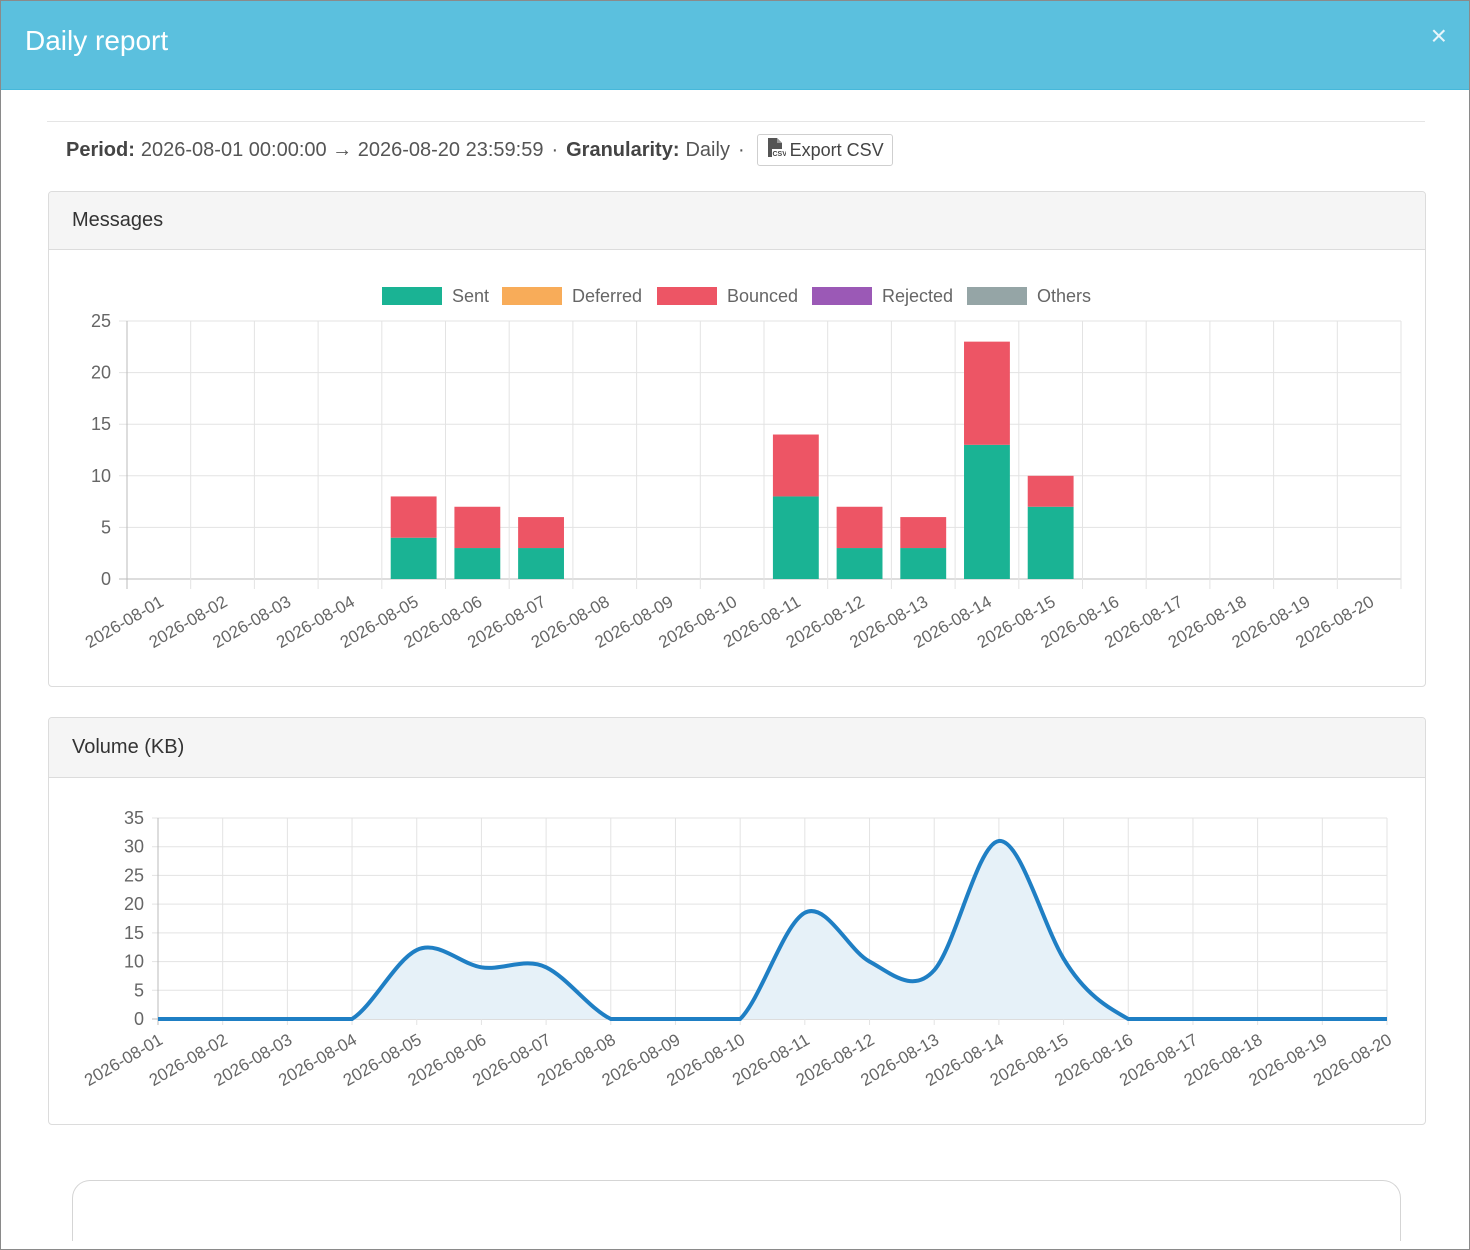  I want to click on volume-area, so click(772, 929).